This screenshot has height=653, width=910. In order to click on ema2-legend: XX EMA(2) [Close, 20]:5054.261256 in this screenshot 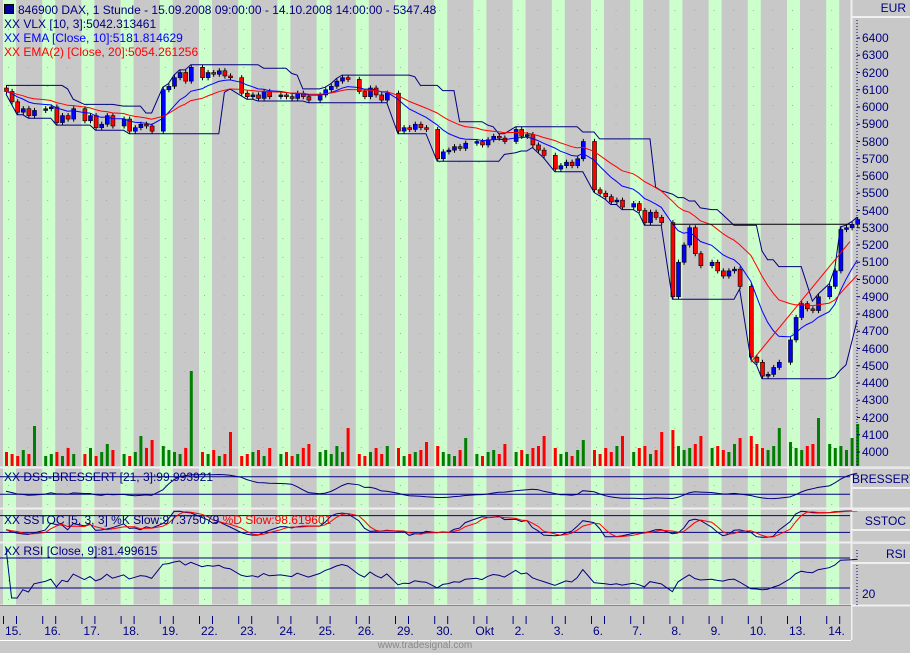, I will do `click(101, 52)`.